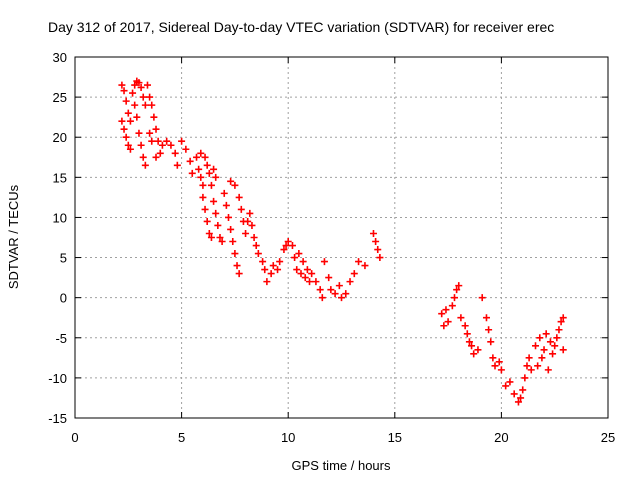 The image size is (640, 480). Describe the element at coordinates (13, 236) in the screenshot. I see `y-axis-label: SDTVAR / TECUs` at that location.